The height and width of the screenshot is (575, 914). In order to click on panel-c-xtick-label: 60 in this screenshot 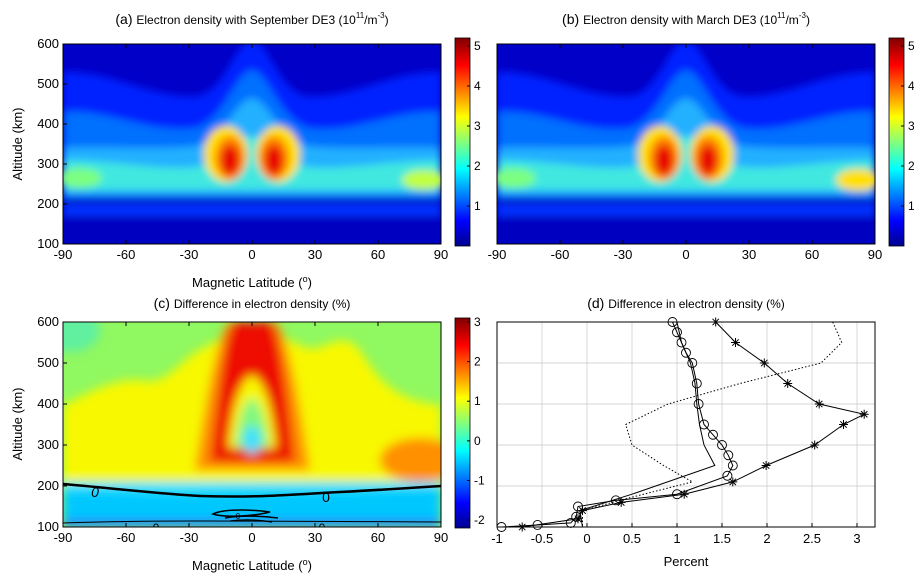, I will do `click(378, 537)`.